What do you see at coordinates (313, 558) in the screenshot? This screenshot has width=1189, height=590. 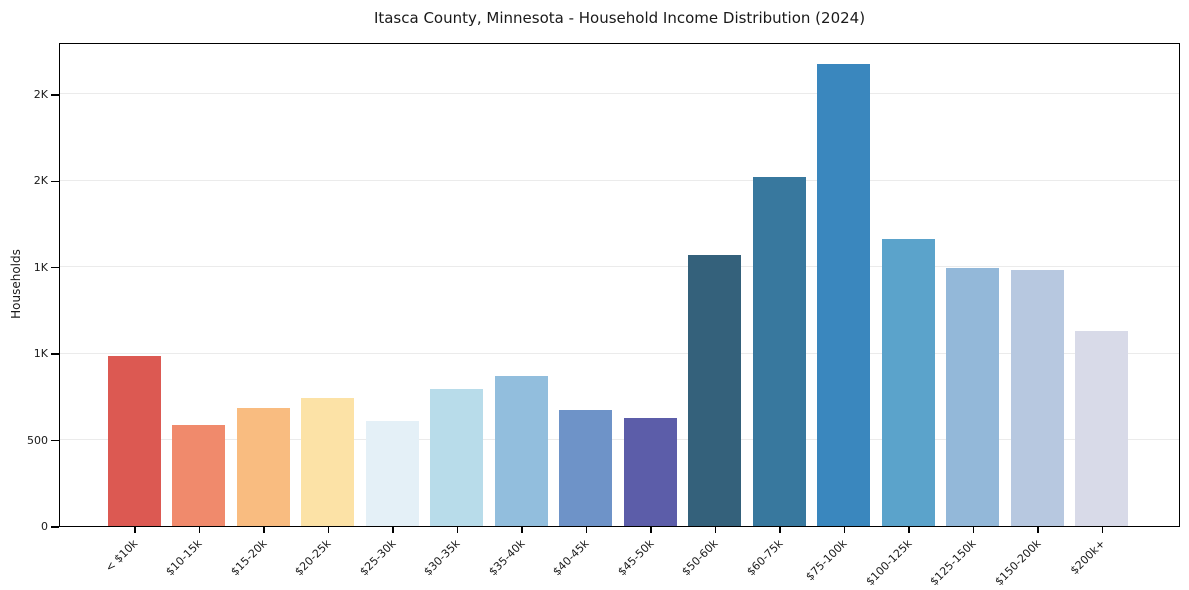 I see `x-tick-label-text: $20-25k` at bounding box center [313, 558].